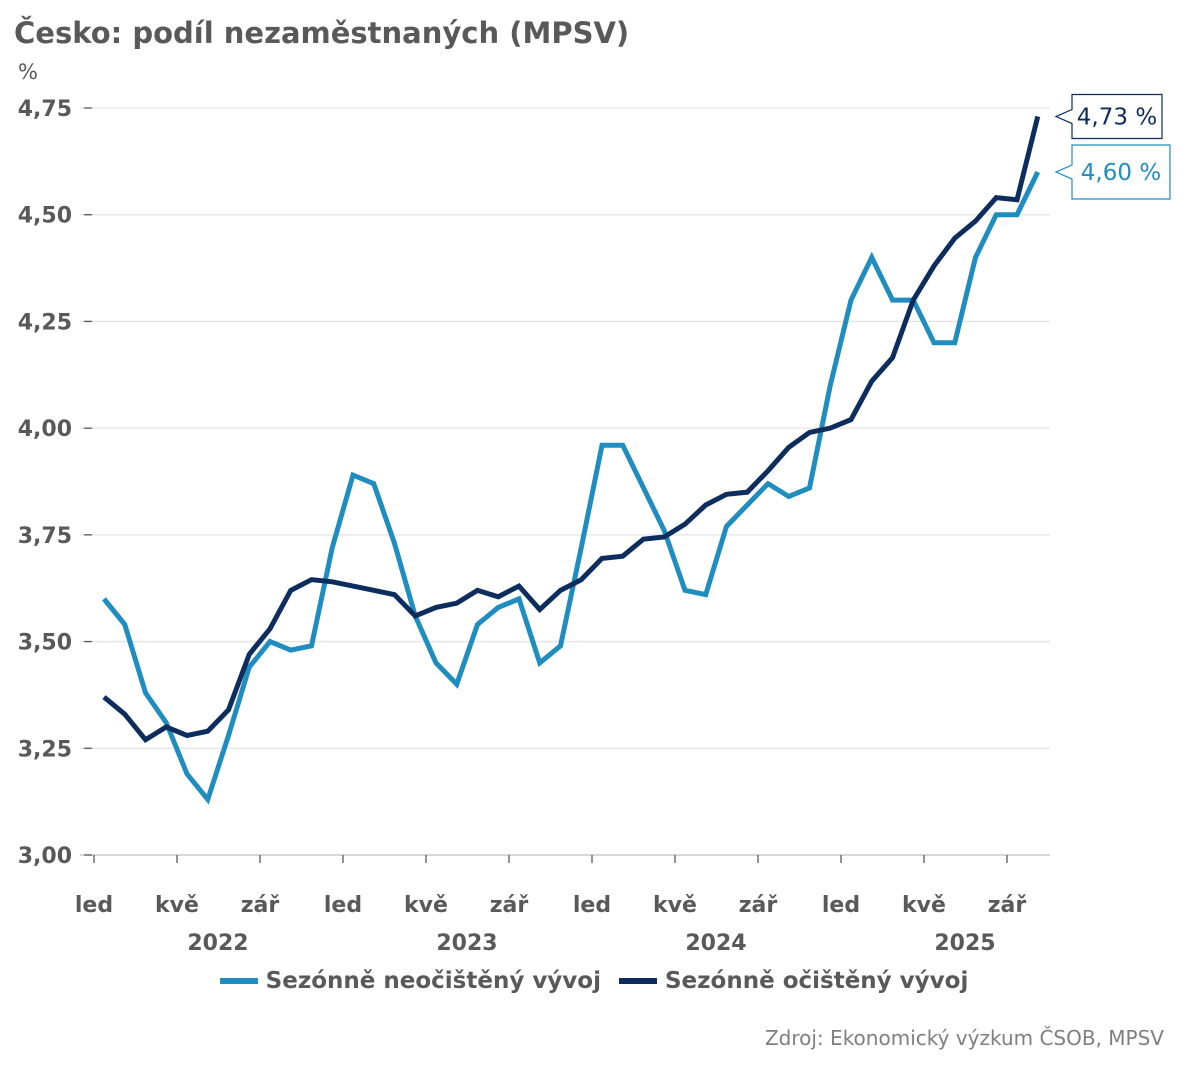  Describe the element at coordinates (816, 981) in the screenshot. I see `legend-label: Sezónně očištěný vývoj` at that location.